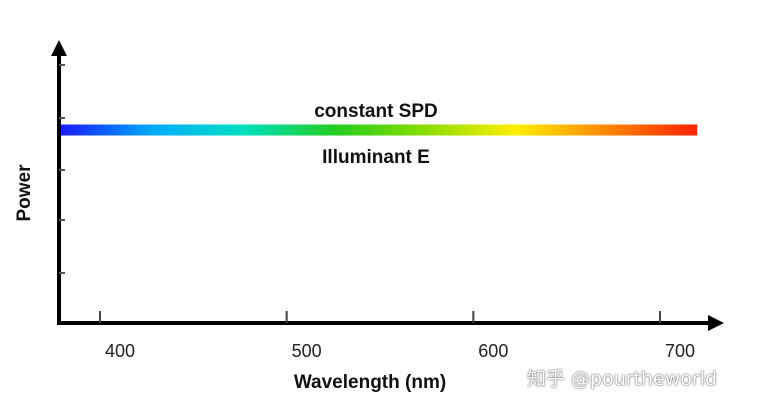 This screenshot has height=410, width=757. Describe the element at coordinates (622, 379) in the screenshot. I see `watermark: 知乎 @pourtheworld` at that location.